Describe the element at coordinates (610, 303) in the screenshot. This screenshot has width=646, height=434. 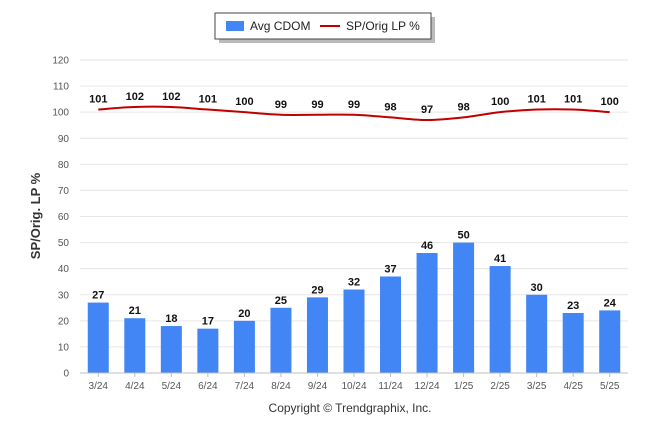
I see `bar-value-label-5/25: 24` at that location.